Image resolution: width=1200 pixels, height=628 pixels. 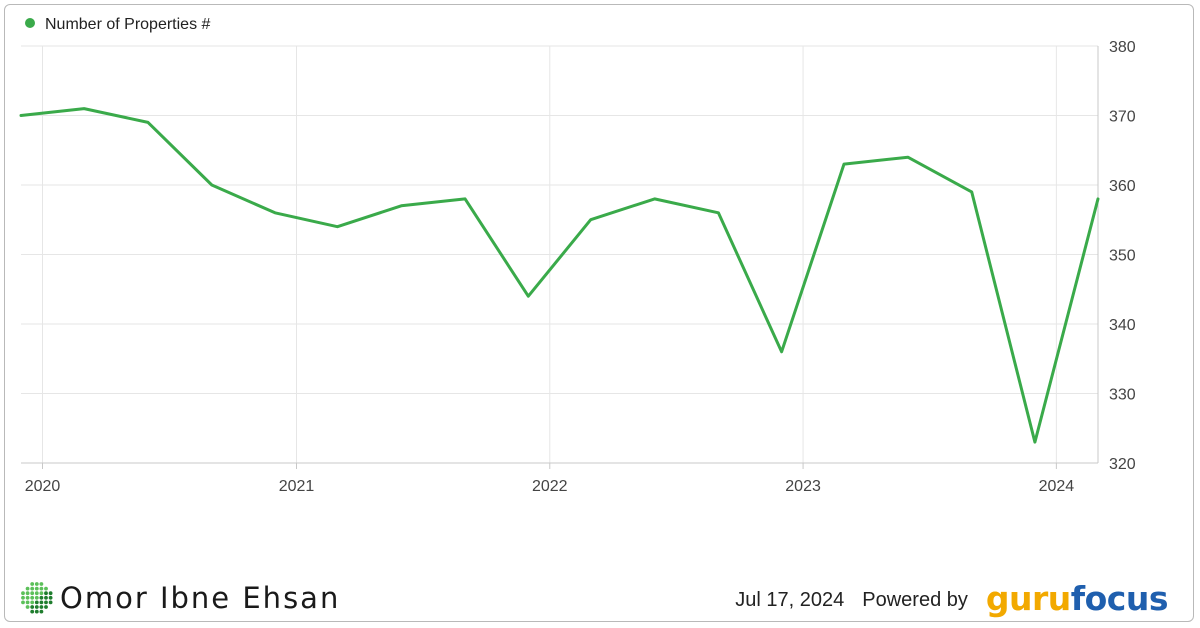 What do you see at coordinates (1122, 117) in the screenshot?
I see `y-tick-label: 370` at bounding box center [1122, 117].